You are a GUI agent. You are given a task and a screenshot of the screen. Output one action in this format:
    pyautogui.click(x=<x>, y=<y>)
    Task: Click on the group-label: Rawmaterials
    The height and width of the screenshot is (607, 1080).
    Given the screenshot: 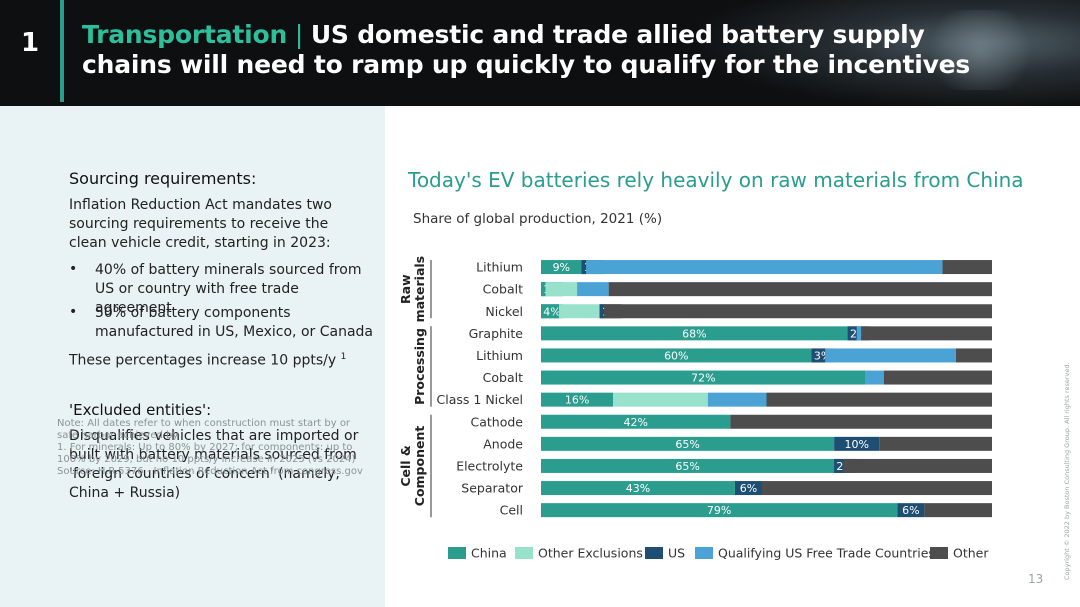 What is the action you would take?
    pyautogui.click(x=412, y=289)
    